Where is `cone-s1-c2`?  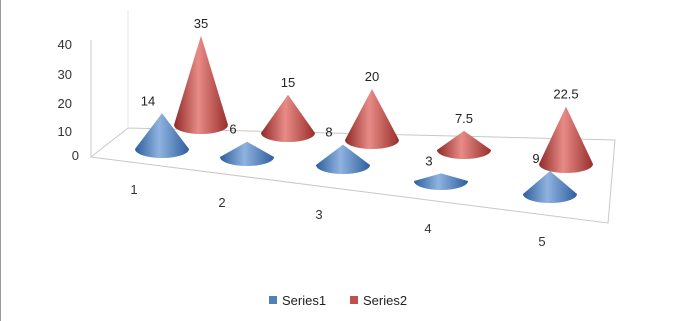 cone-s1-c2 is located at coordinates (247, 153).